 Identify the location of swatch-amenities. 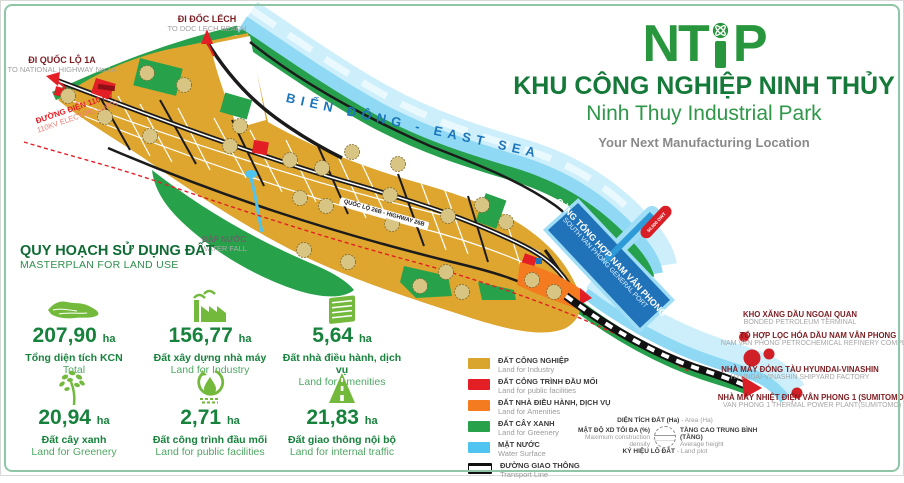
(479, 405).